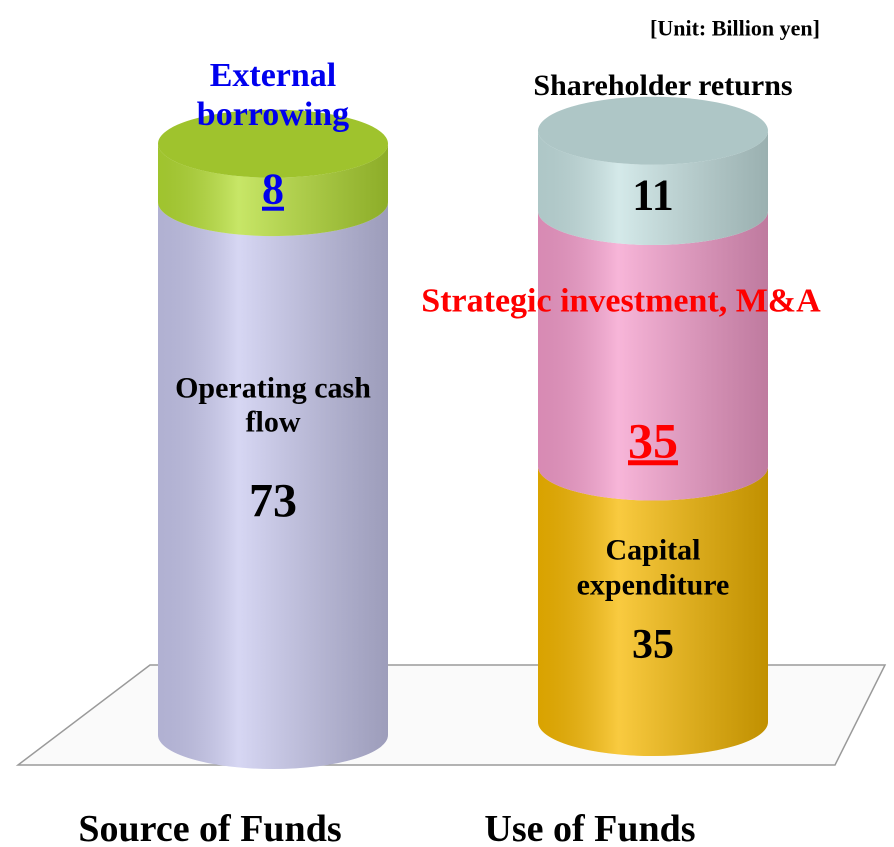  What do you see at coordinates (590, 827) in the screenshot?
I see `category-label: Use of Funds` at bounding box center [590, 827].